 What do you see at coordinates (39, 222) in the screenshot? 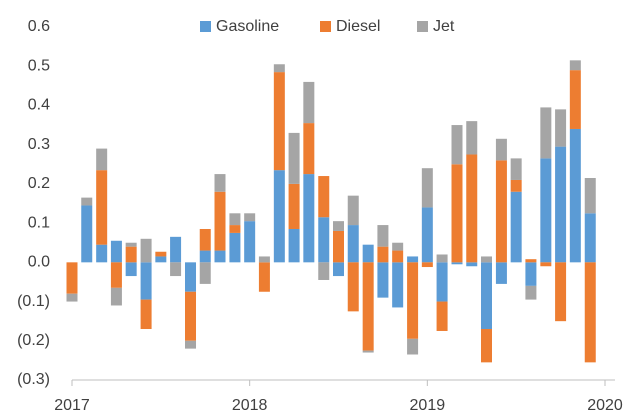
I see `y-tick-label: 0.1` at bounding box center [39, 222].